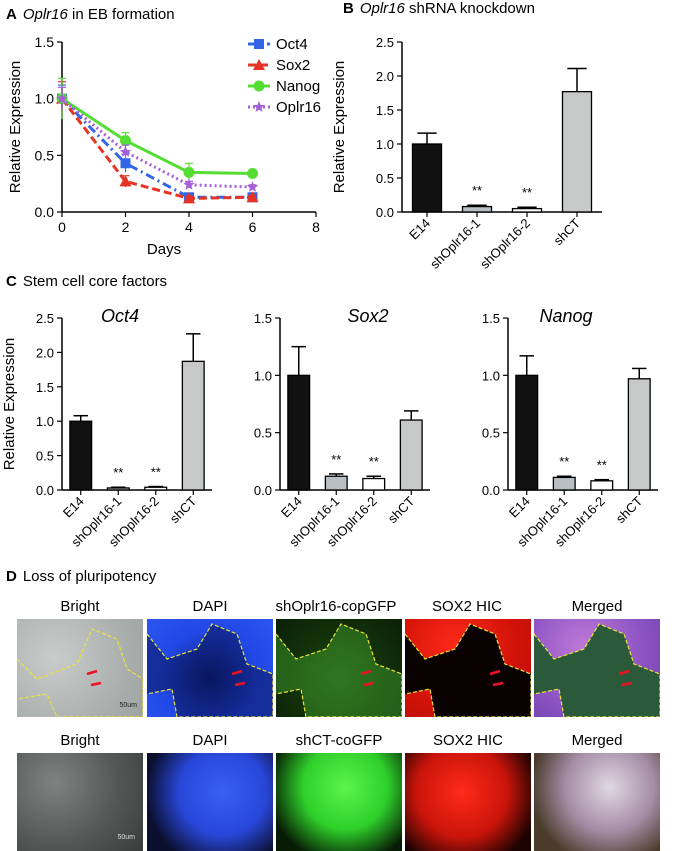  Describe the element at coordinates (292, 44) in the screenshot. I see `legend-label: Oct4` at that location.